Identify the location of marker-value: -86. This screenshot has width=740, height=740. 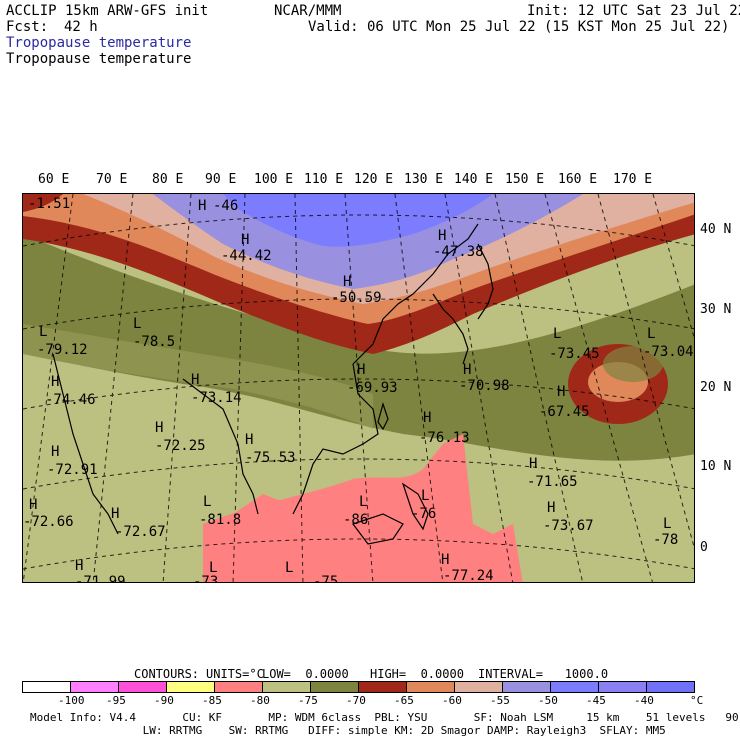
(355, 520).